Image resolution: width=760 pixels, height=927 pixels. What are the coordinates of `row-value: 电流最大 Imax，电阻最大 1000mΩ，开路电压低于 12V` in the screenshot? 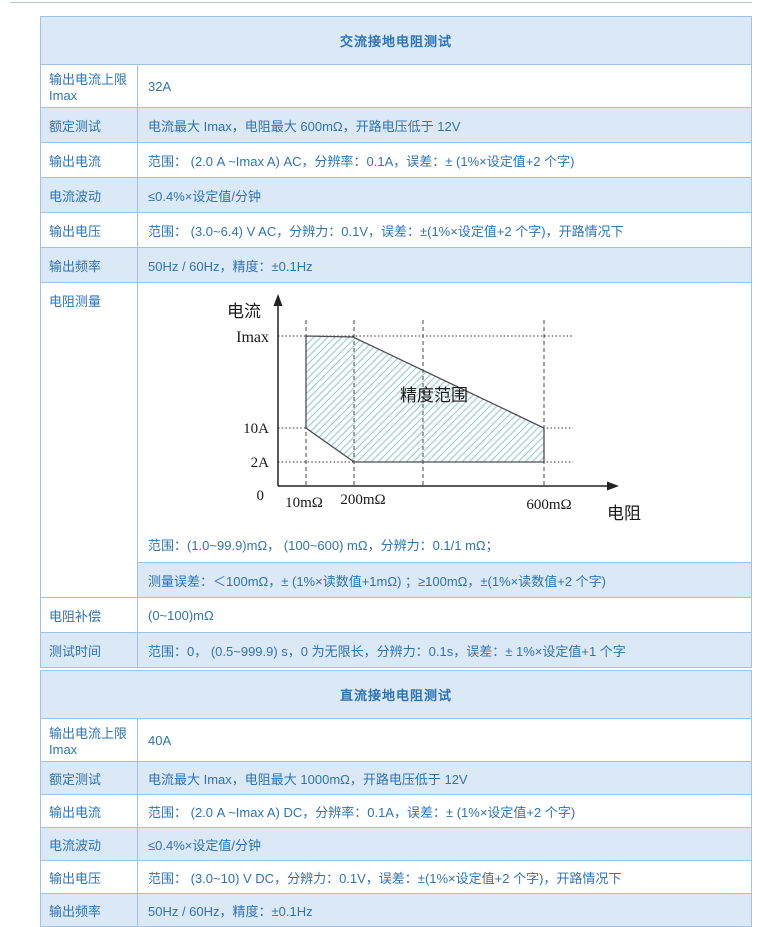 It's located at (444, 778).